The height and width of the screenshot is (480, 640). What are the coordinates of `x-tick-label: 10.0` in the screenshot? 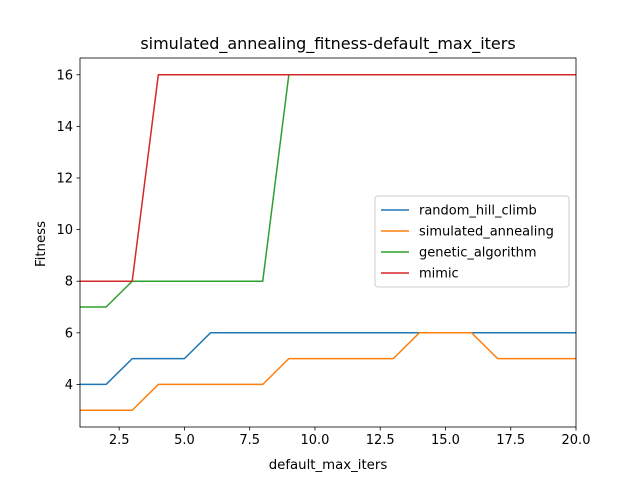 It's located at (314, 440).